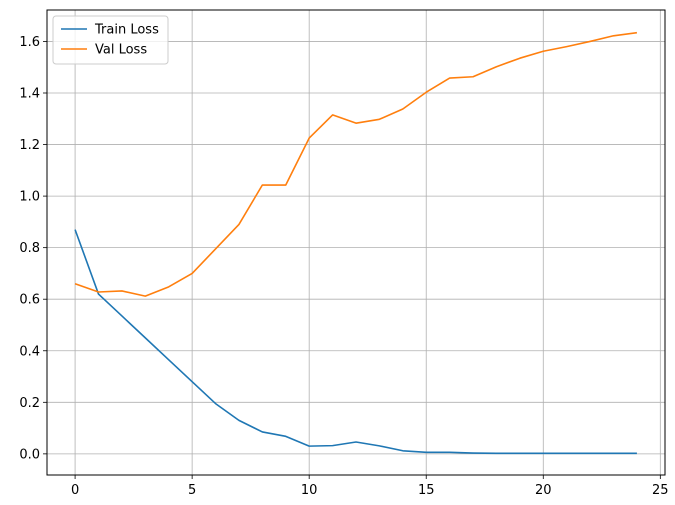  What do you see at coordinates (29, 145) in the screenshot?
I see `y-tick-label: 1.2` at bounding box center [29, 145].